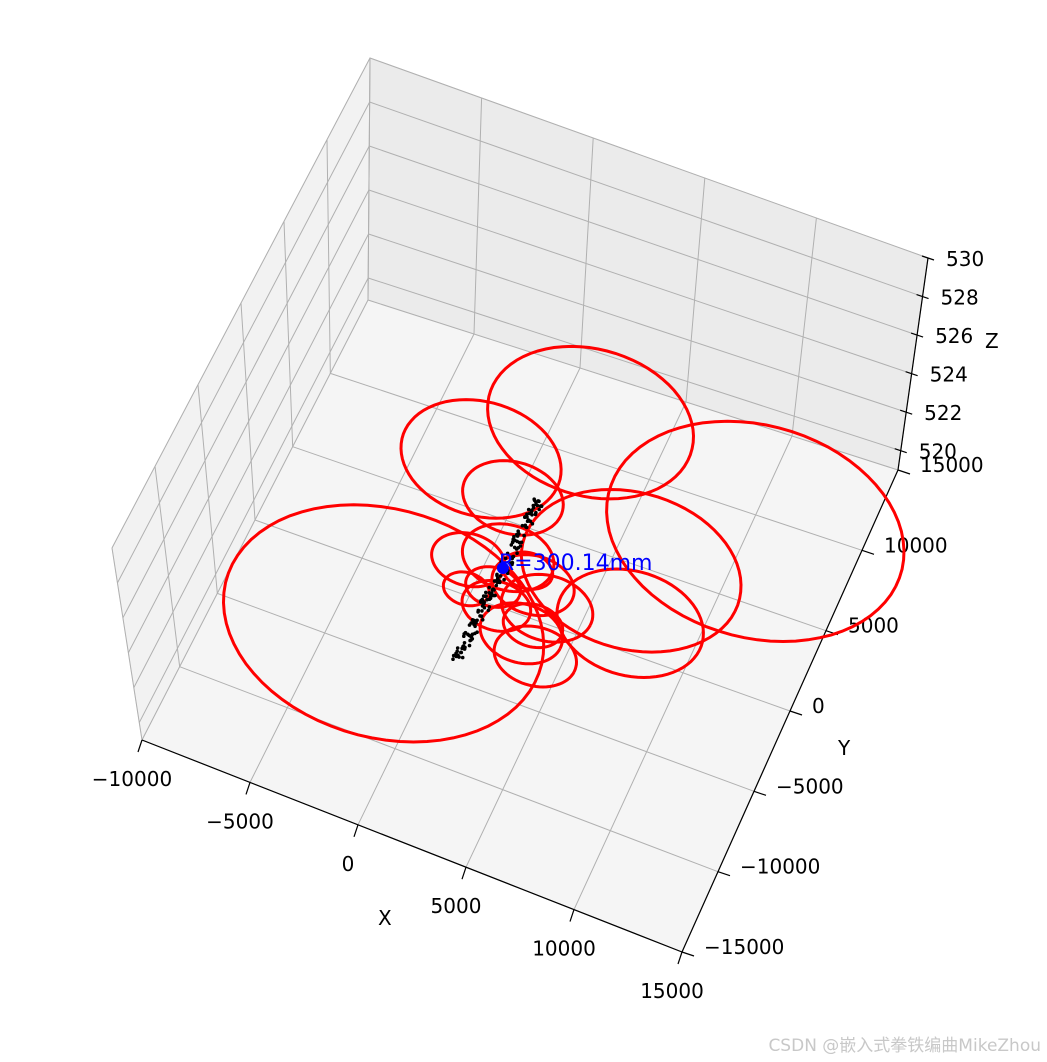 Image resolution: width=1047 pixels, height=1062 pixels. I want to click on y-tick-label: 10000, so click(916, 545).